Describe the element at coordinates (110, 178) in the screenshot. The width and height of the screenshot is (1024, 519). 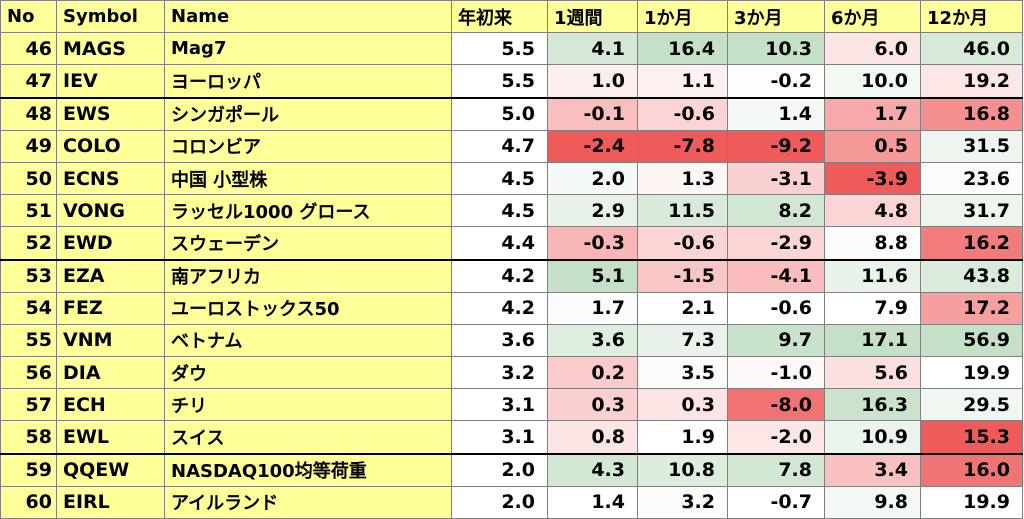
I see `cell-symbol: ECNS` at that location.